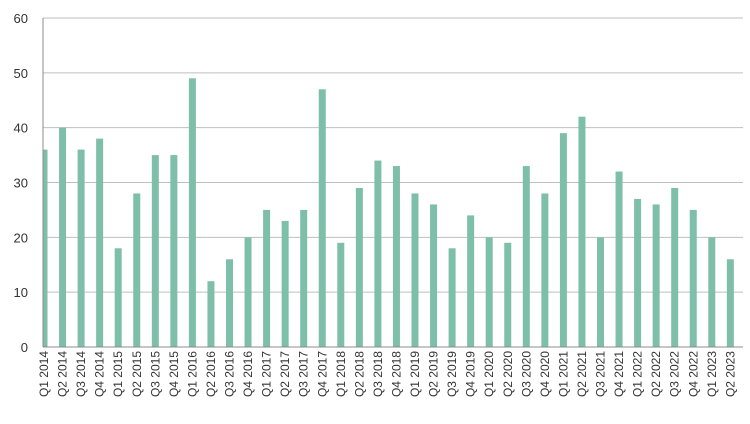  I want to click on x-tick-label: Q4 2020, so click(545, 374).